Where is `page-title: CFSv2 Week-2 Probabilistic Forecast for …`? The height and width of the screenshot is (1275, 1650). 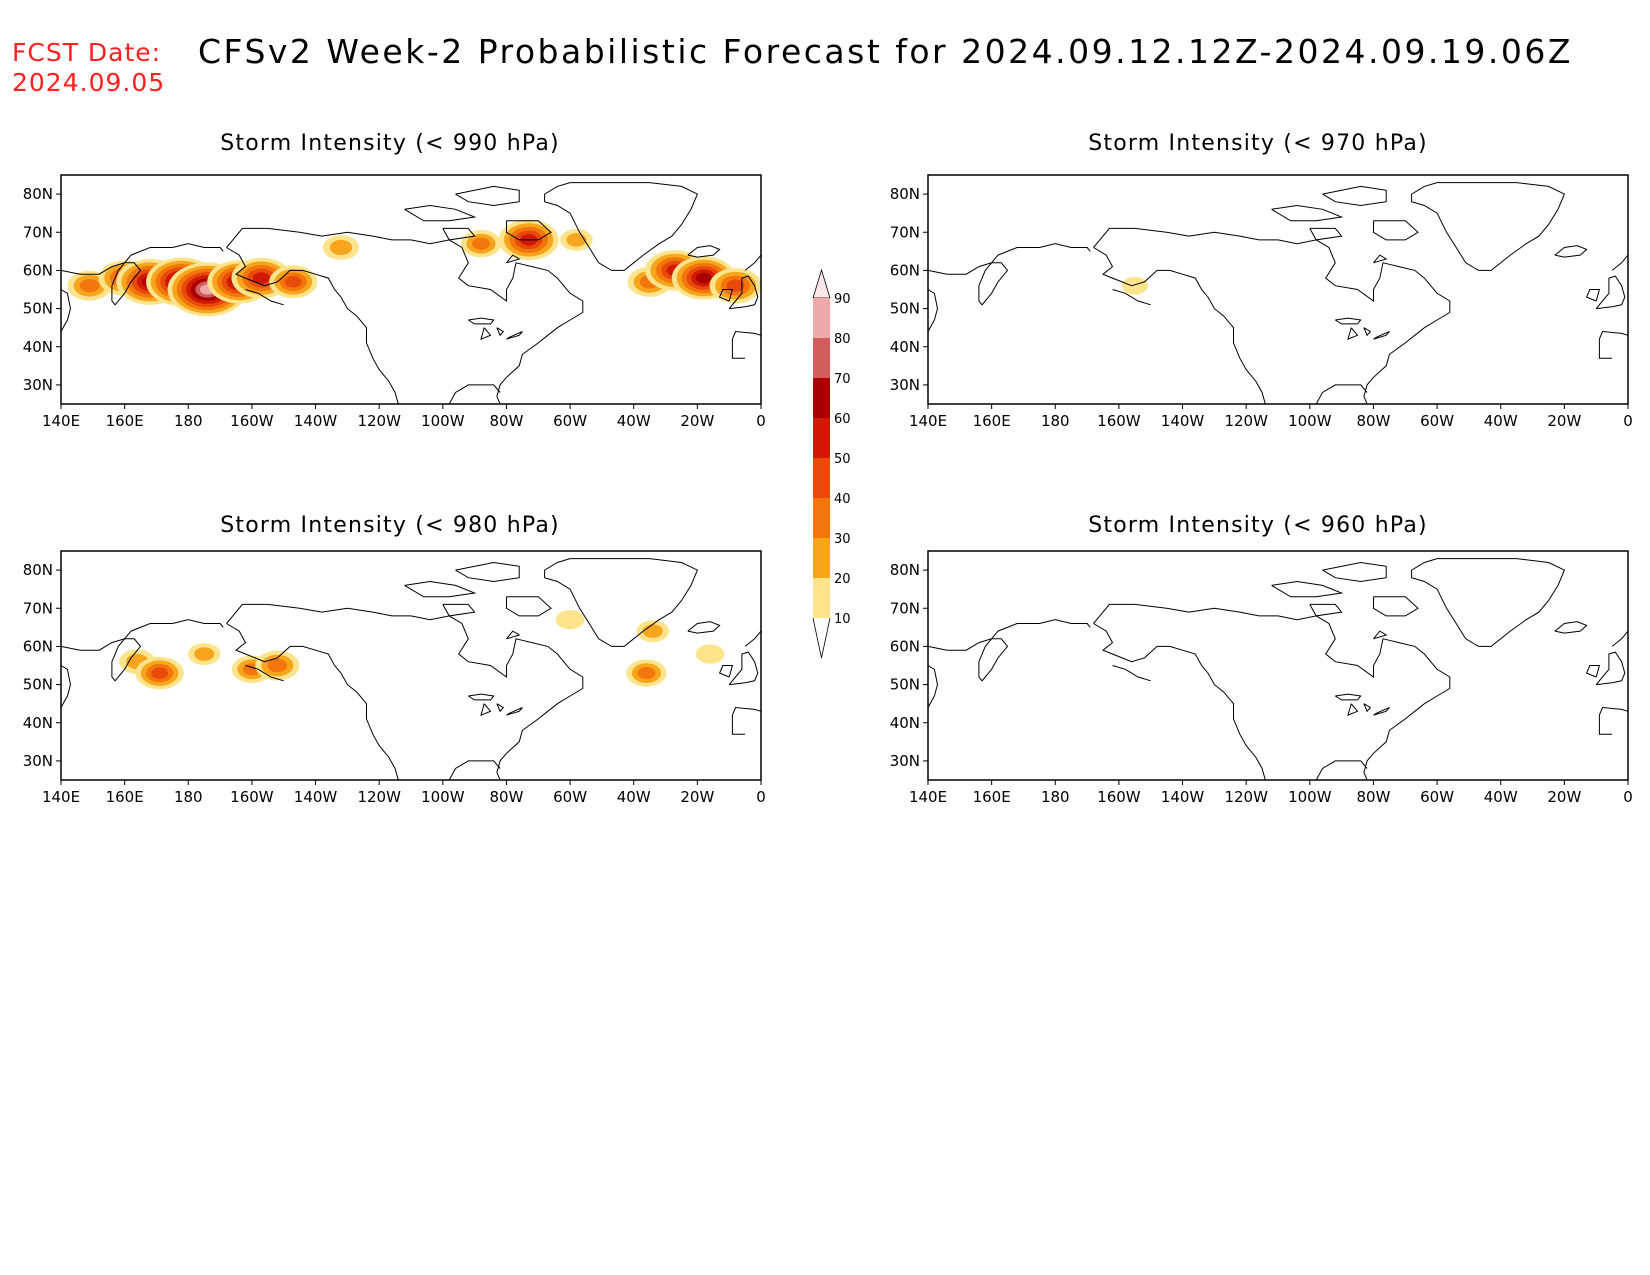 page-title: CFSv2 Week-2 Probabilistic Forecast for … is located at coordinates (886, 51).